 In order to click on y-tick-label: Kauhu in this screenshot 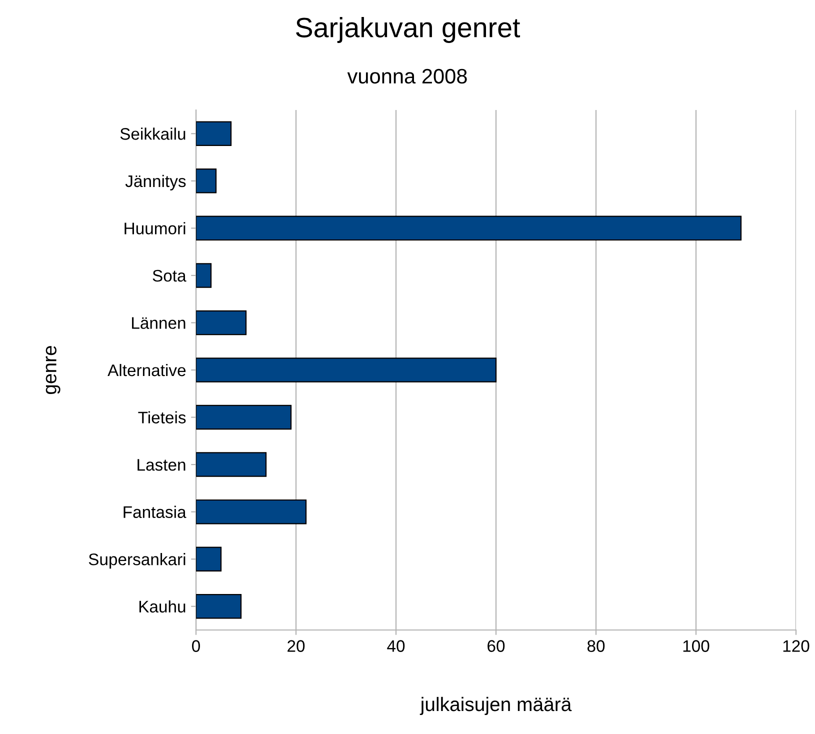, I will do `click(162, 606)`.